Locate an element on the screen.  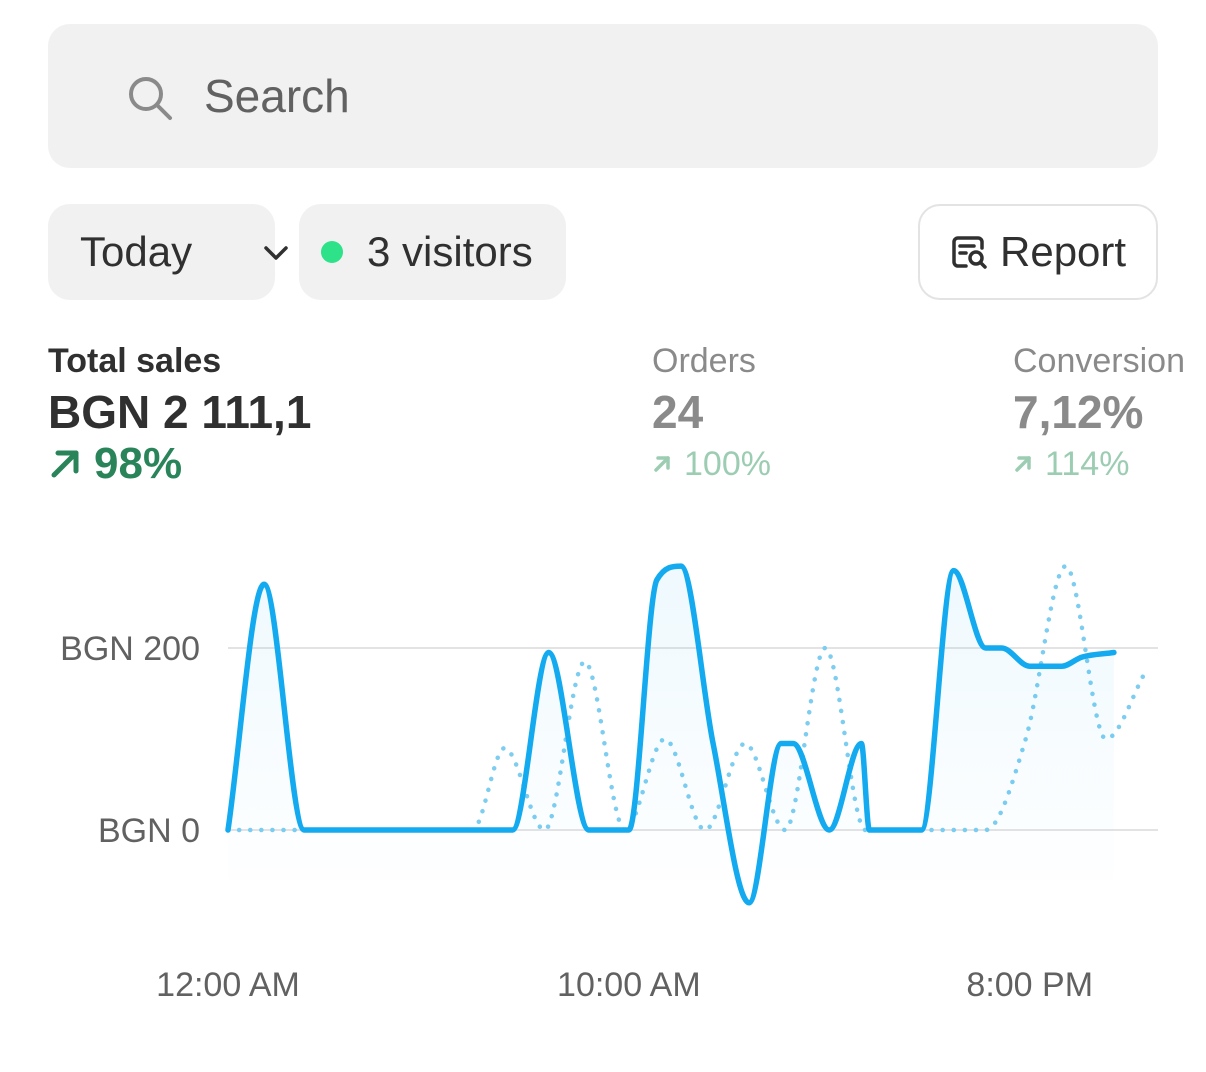
date-range-dropdown: Today is located at coordinates (168, 252).